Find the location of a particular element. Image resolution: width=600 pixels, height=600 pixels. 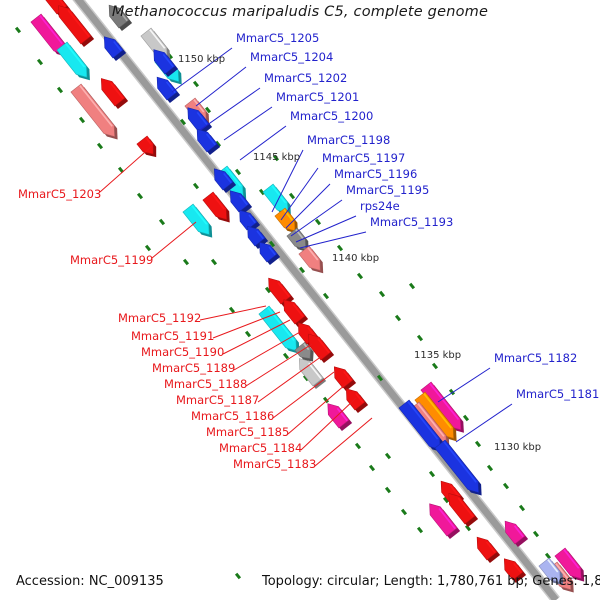

gene-label-mmarc5-1201: MmarC5_1201 is located at coordinates (318, 97).